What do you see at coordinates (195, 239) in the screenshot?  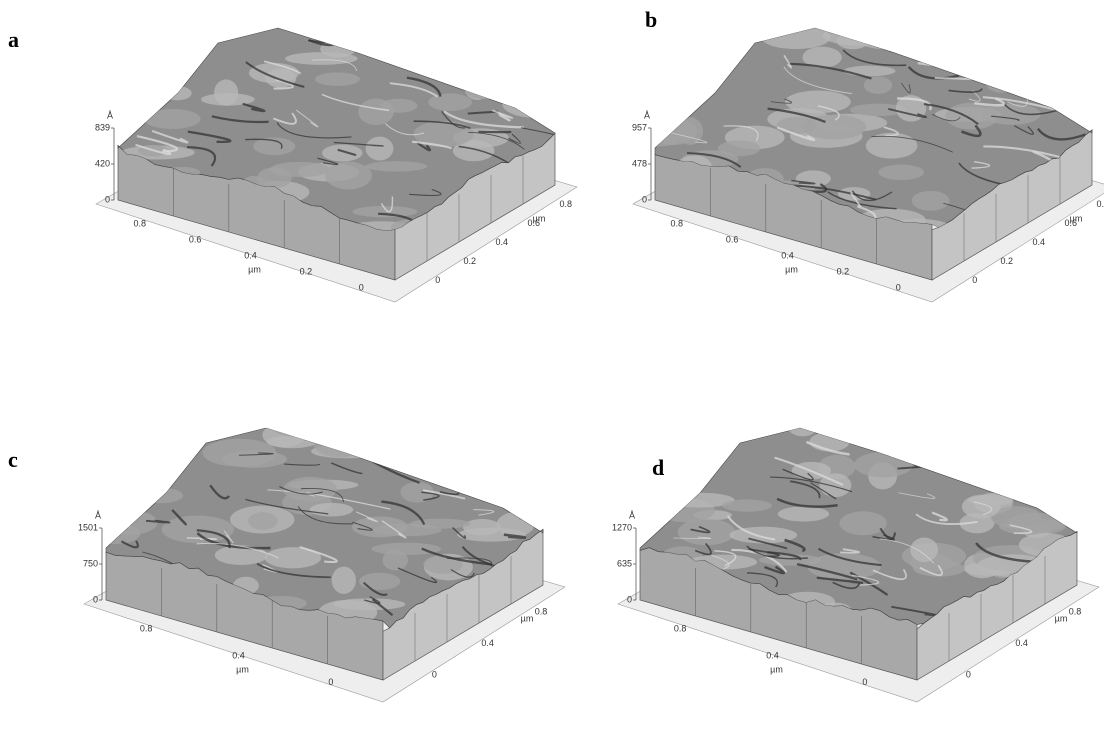 I see `x-tick-label: 0.6` at bounding box center [195, 239].